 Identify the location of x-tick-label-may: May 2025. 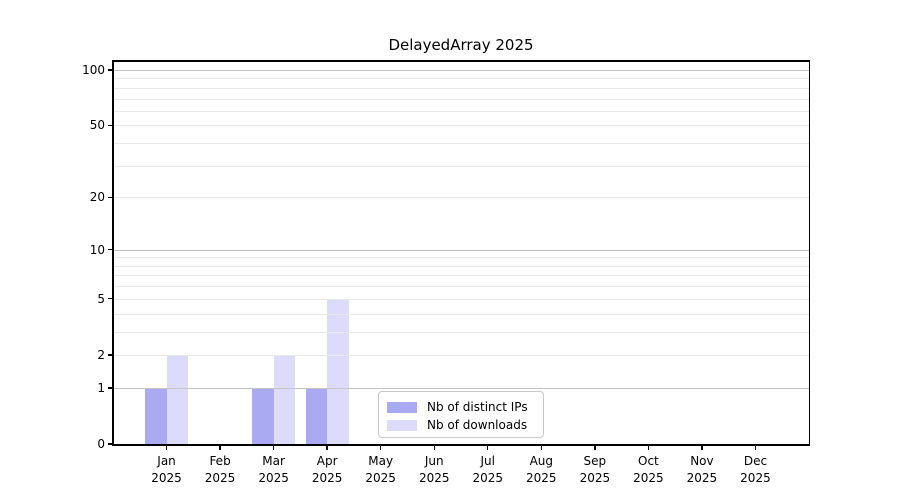
(381, 469).